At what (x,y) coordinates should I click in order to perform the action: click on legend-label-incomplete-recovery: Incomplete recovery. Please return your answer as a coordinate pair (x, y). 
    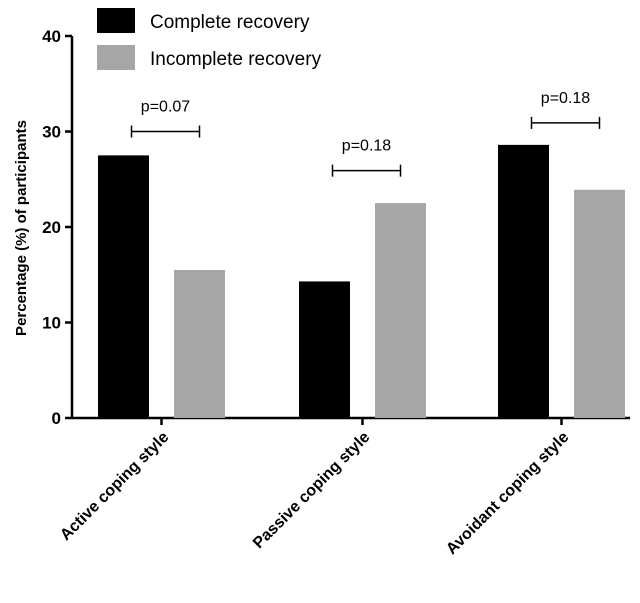
    Looking at the image, I should click on (236, 59).